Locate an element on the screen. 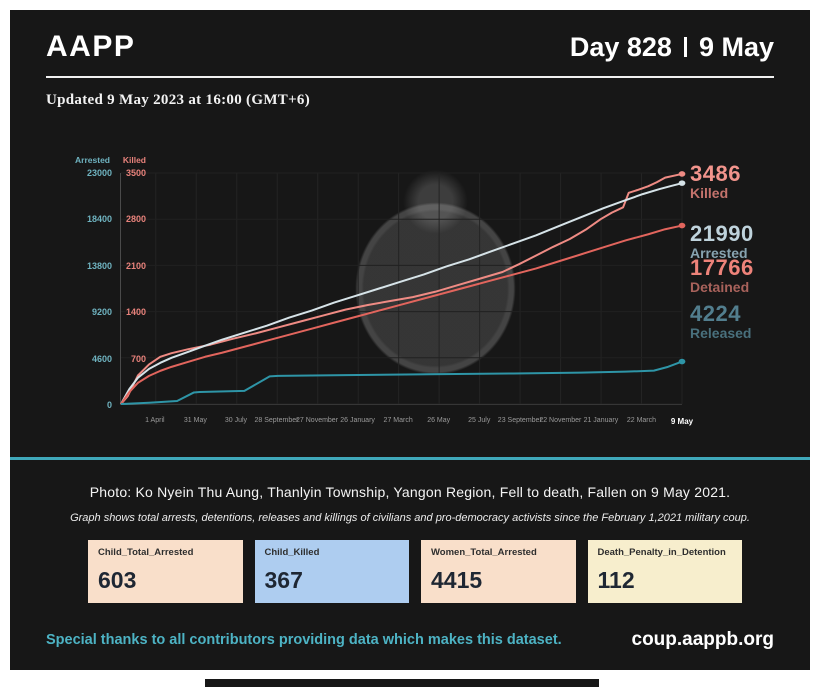 This screenshot has width=820, height=687. x-tick-label: 28 September is located at coordinates (276, 420).